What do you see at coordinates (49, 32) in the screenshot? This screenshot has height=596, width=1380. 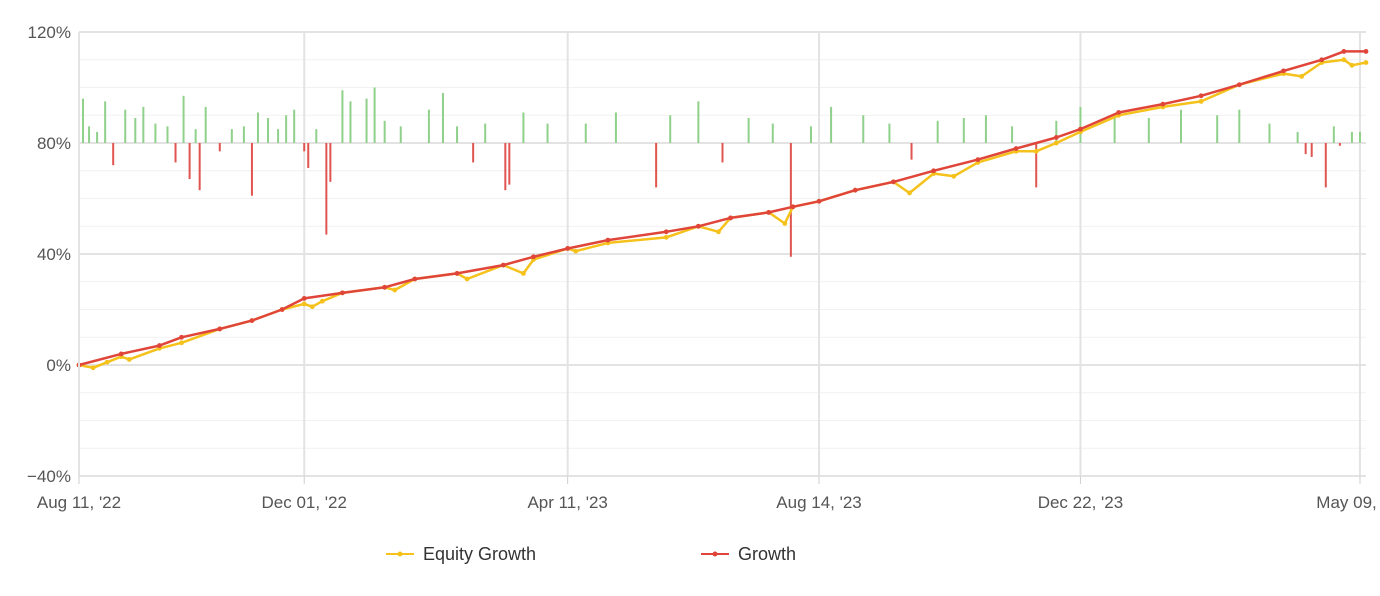 I see `y-tick-label: 120%` at bounding box center [49, 32].